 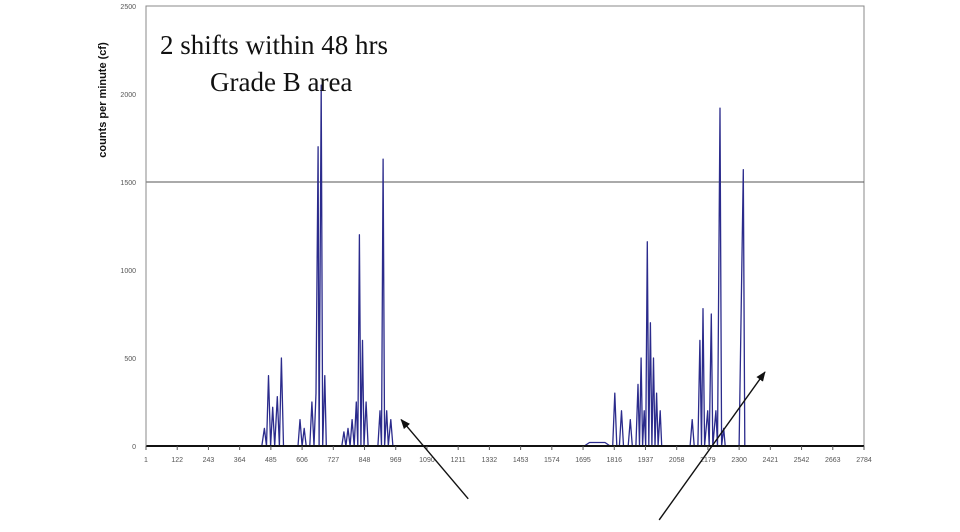 I want to click on x-tick-label: 1090, so click(x=427, y=460).